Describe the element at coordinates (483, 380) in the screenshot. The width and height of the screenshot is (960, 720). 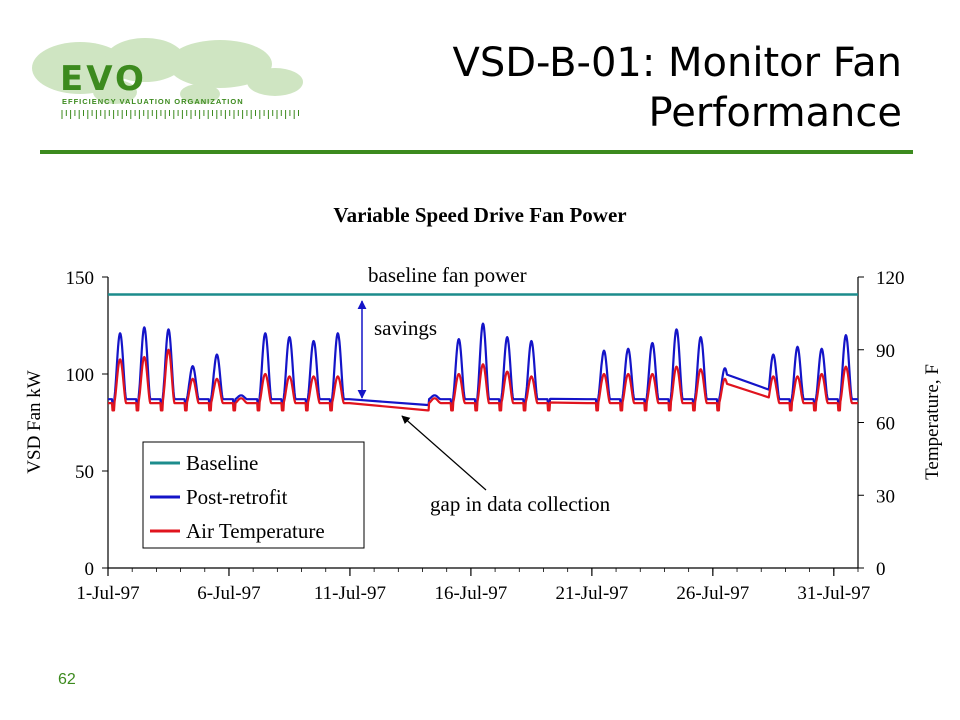
I see `series-air-temperature-line` at that location.